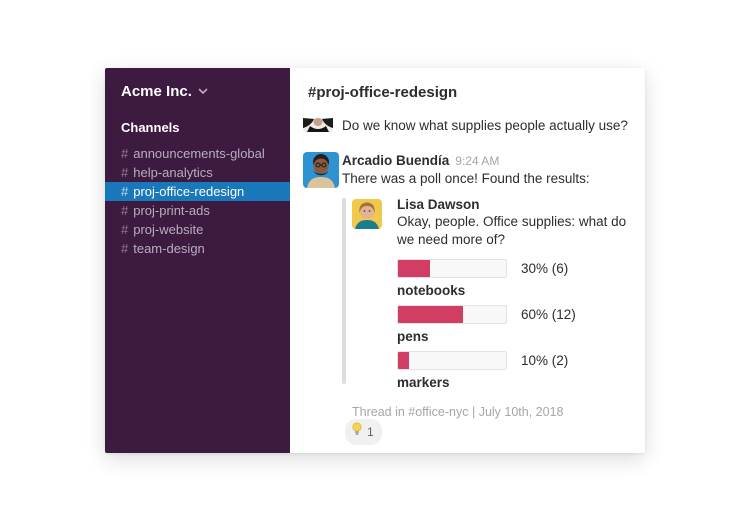  What do you see at coordinates (477, 161) in the screenshot?
I see `message-timestamp: 9:24 AM` at bounding box center [477, 161].